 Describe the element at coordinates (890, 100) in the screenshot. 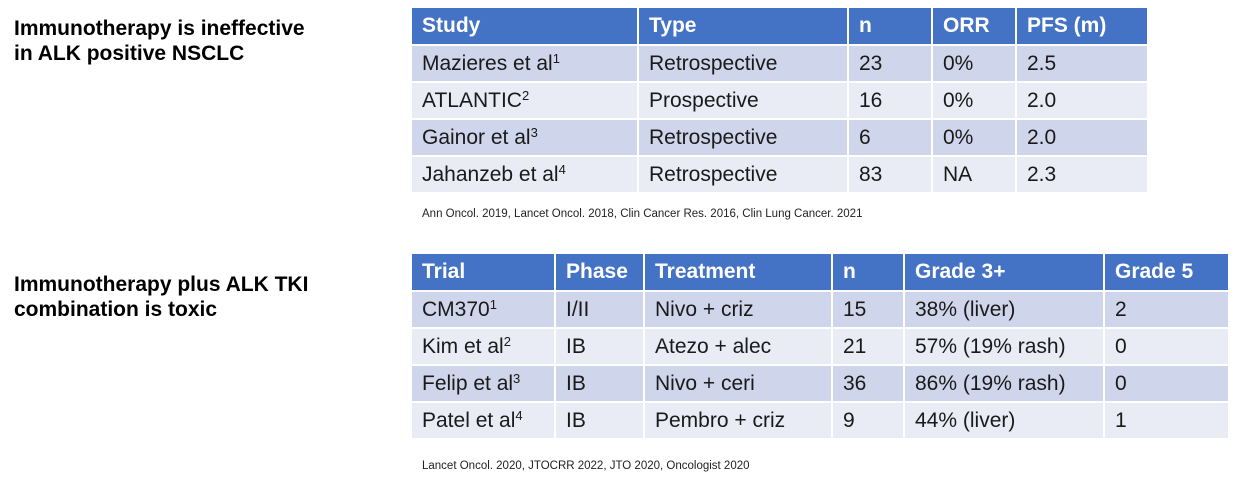

I see `n-cell: 16` at that location.